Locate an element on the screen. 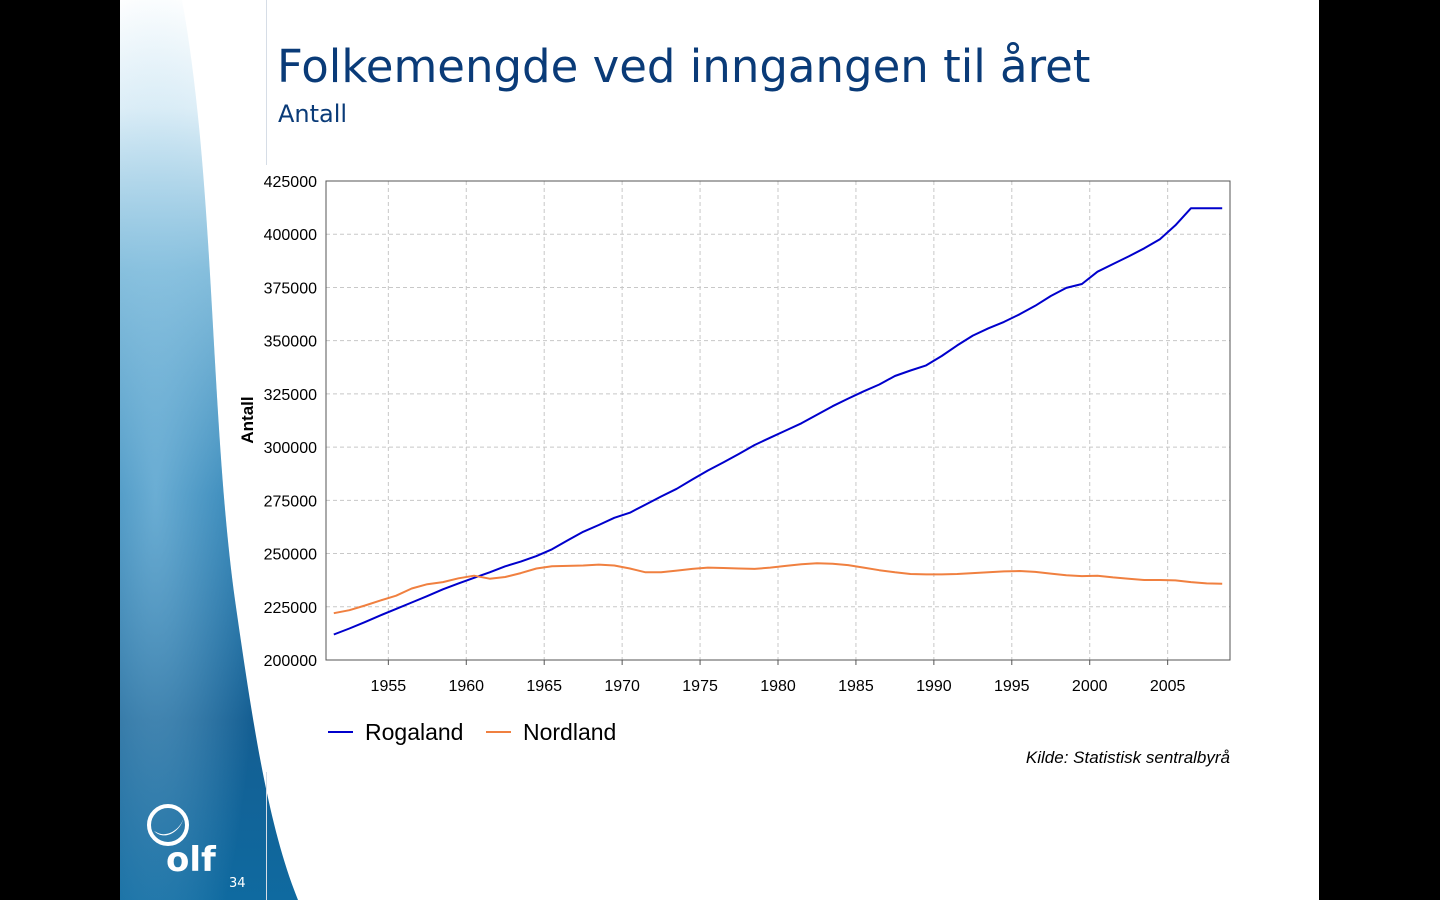 This screenshot has width=1440, height=900. x-tick-label: 1970 is located at coordinates (622, 686).